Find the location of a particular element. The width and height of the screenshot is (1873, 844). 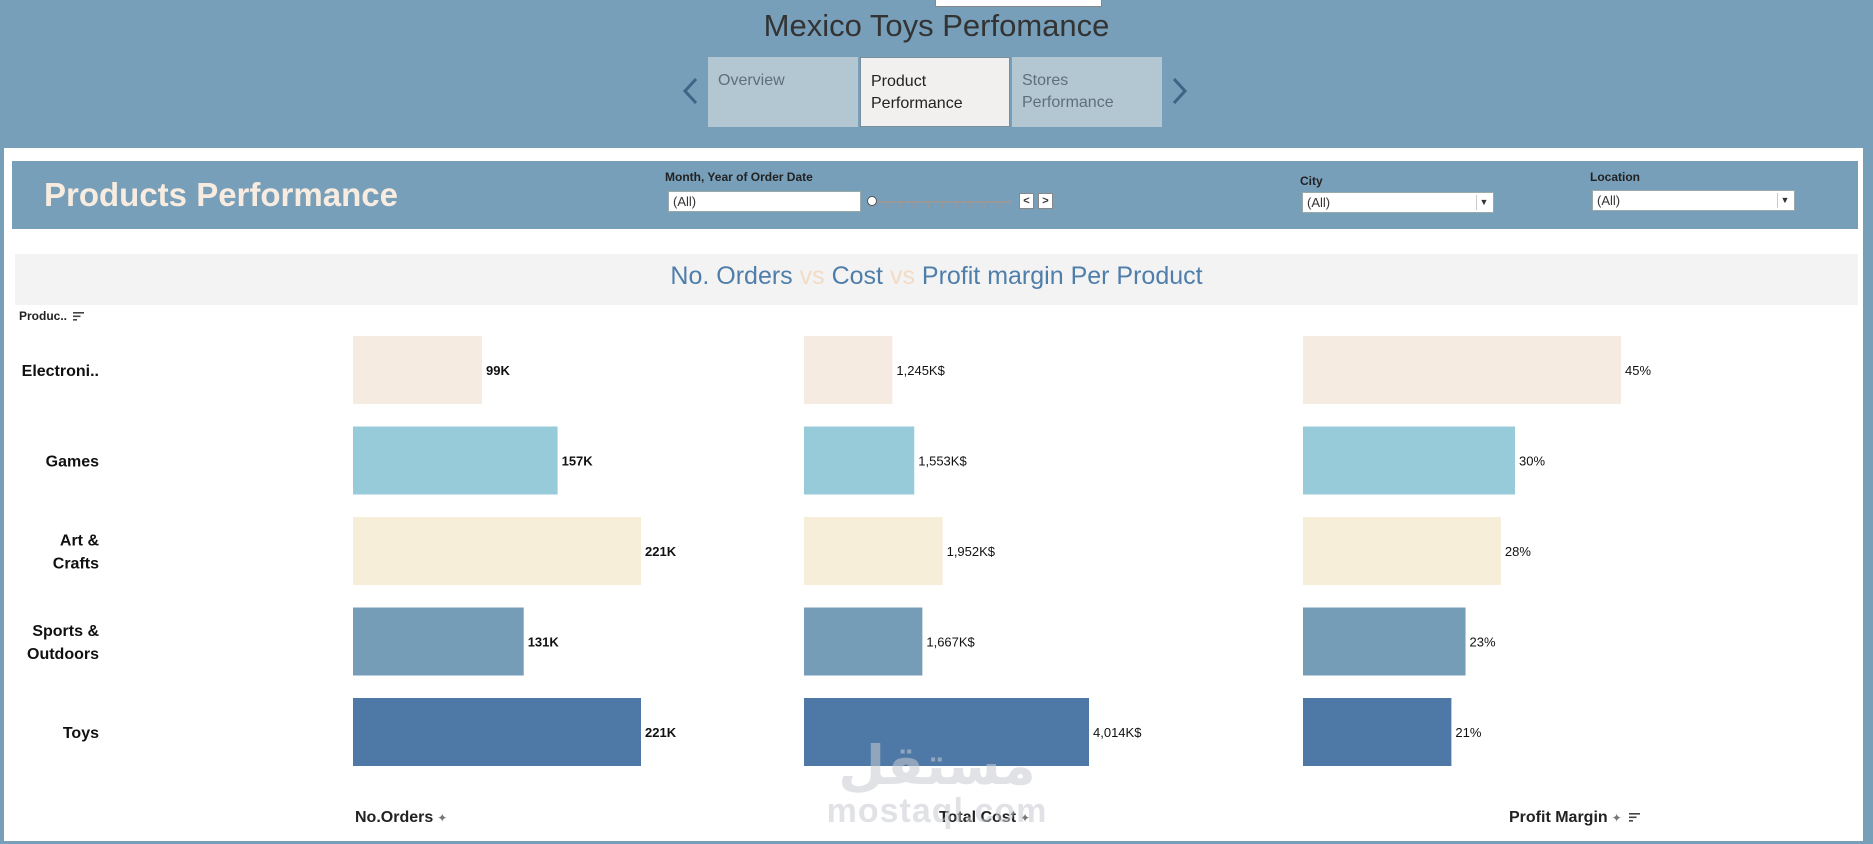

chevron-right-icon is located at coordinates (1179, 91).